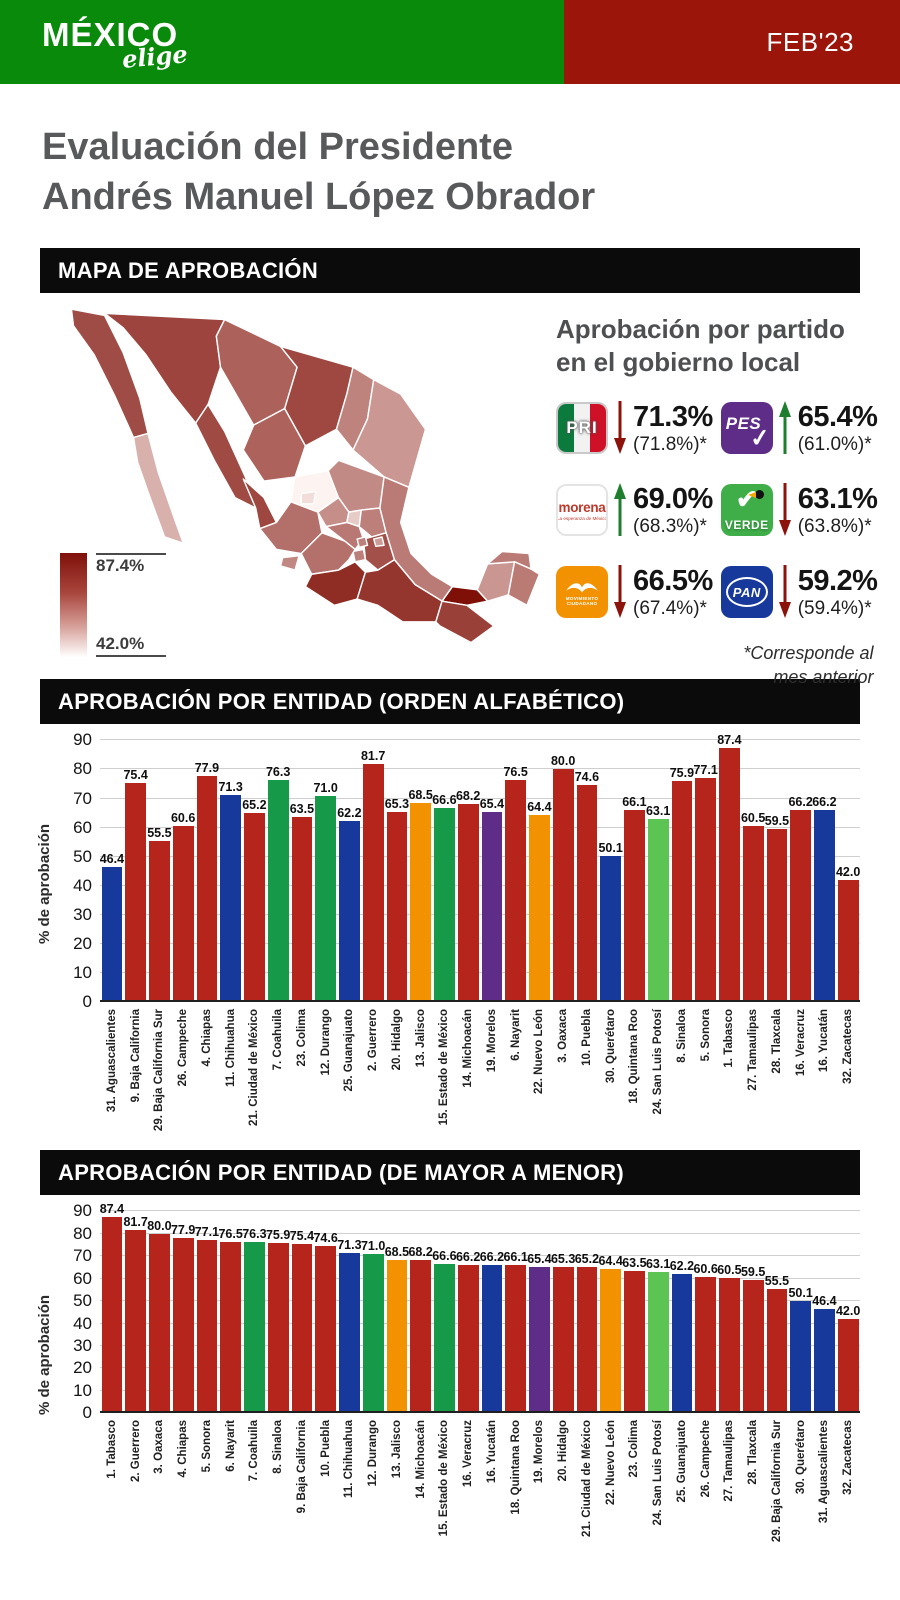 The height and width of the screenshot is (1600, 900). I want to click on bar-category-label: 13. Jalisco, so click(420, 1038).